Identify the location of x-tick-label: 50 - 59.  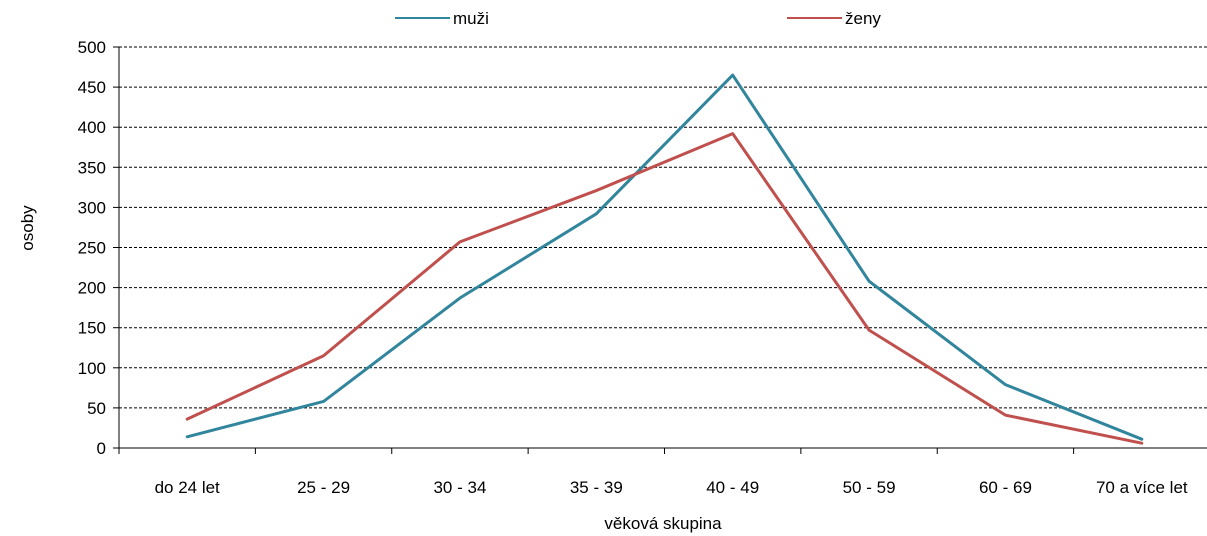
(869, 487).